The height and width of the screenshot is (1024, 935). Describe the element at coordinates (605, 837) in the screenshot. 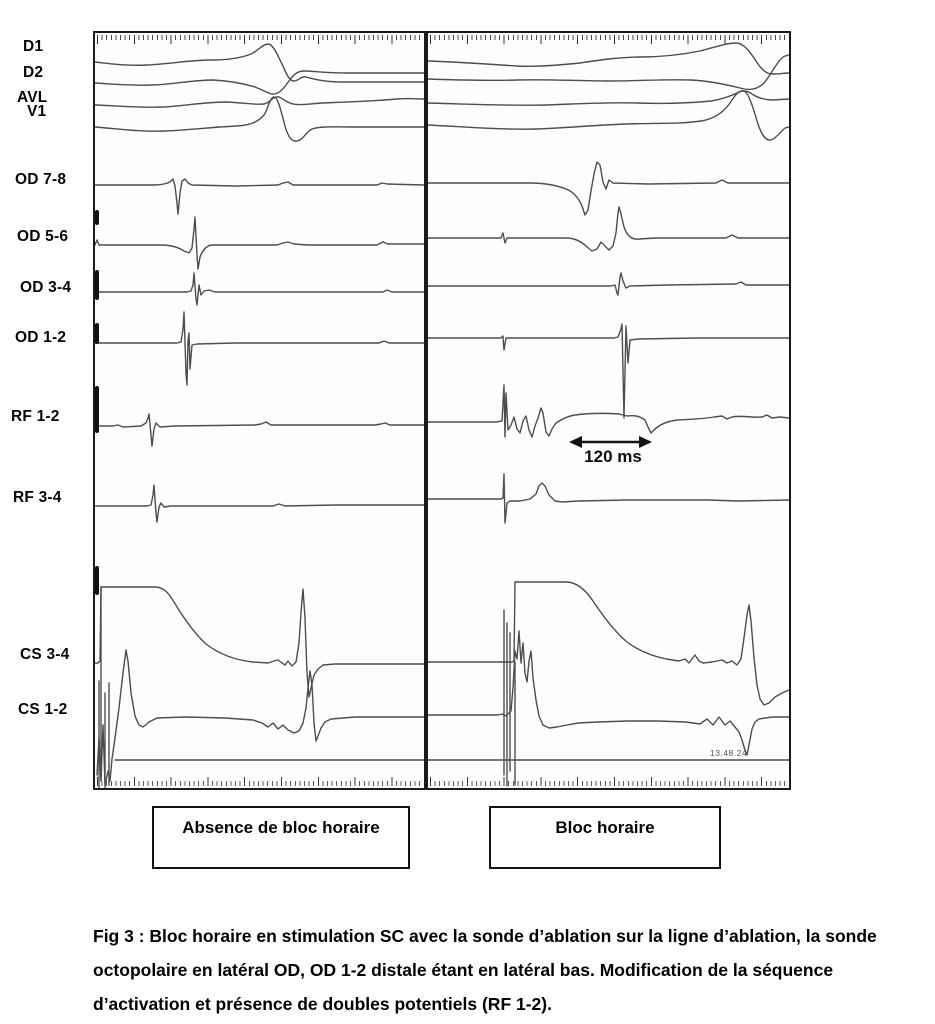

I see `panel-caption-box-bloc-horaire: Bloc horaire` at that location.